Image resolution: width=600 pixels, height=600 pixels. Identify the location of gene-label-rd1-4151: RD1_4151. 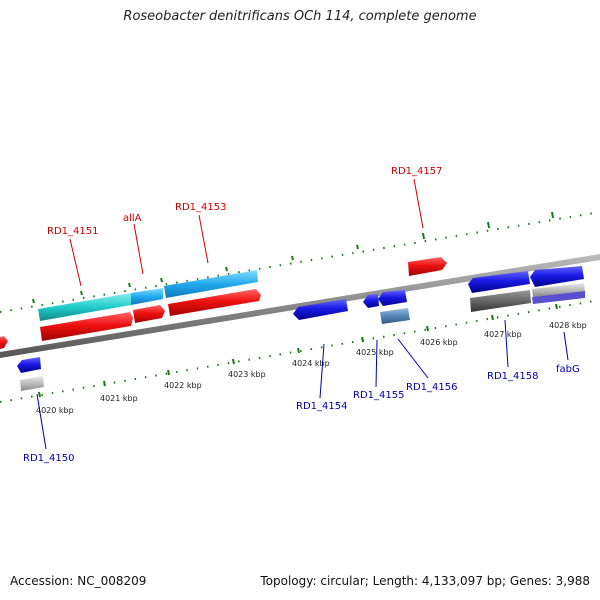
(72, 231).